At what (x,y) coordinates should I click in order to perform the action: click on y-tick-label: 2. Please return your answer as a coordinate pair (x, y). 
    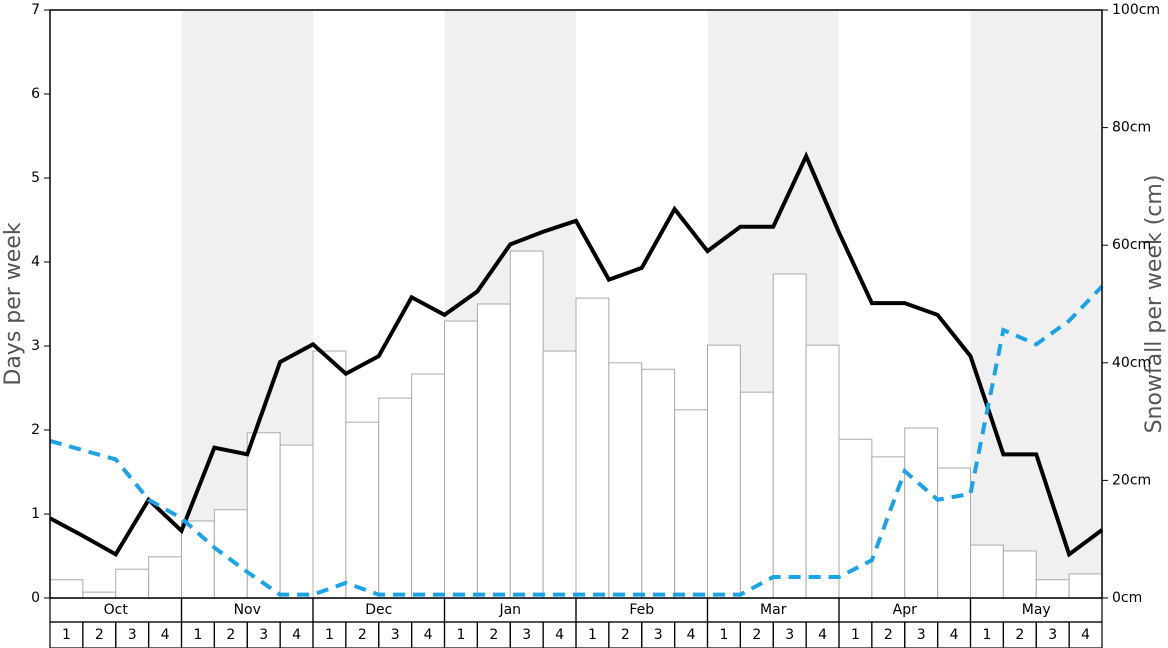
    Looking at the image, I should click on (35, 430).